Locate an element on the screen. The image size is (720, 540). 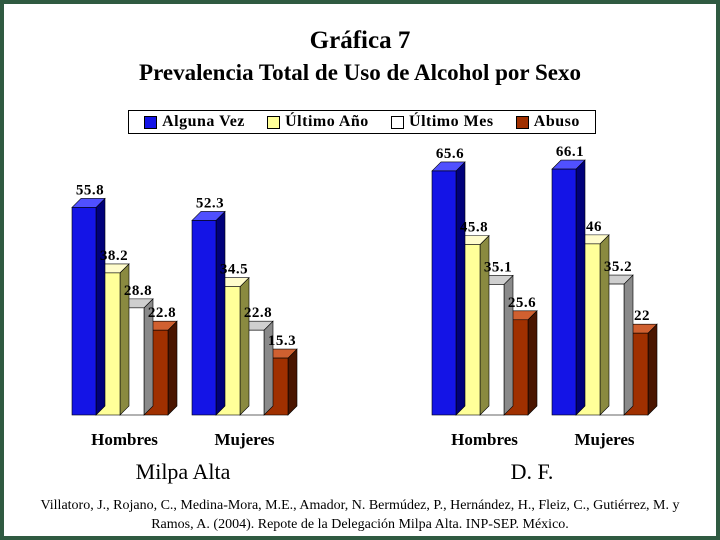
legend-swatch-ultimo-ano is located at coordinates (274, 122).